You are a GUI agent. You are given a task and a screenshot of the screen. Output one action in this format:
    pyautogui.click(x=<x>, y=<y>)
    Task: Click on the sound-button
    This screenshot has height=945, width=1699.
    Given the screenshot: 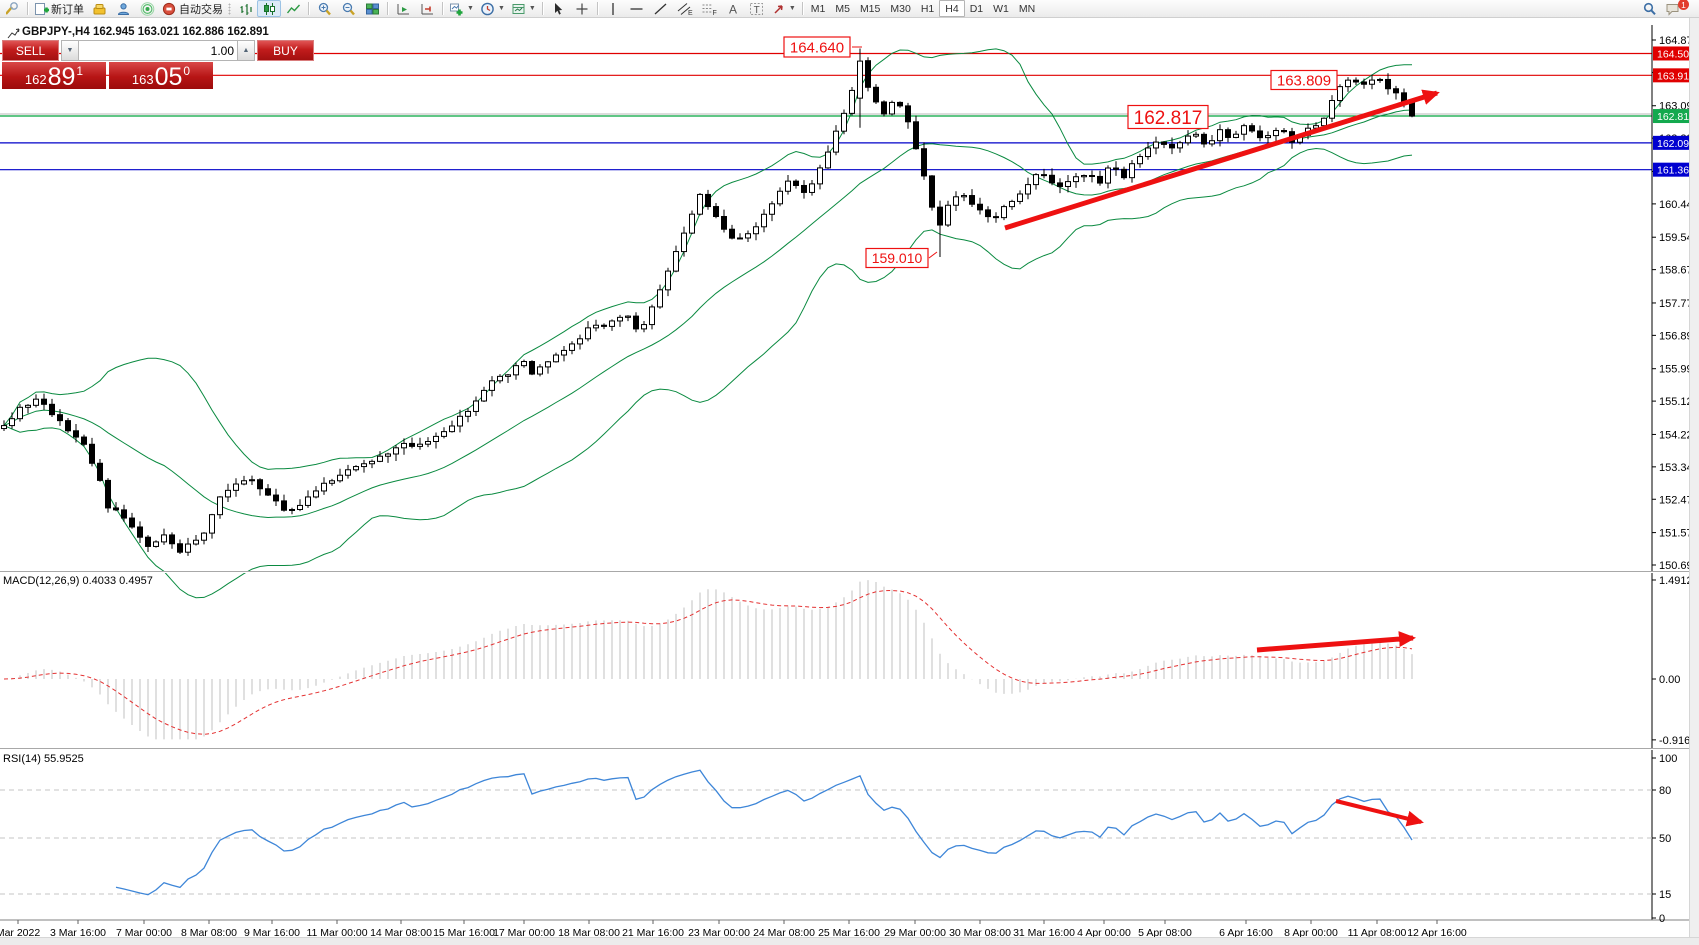 What is the action you would take?
    pyautogui.click(x=147, y=8)
    